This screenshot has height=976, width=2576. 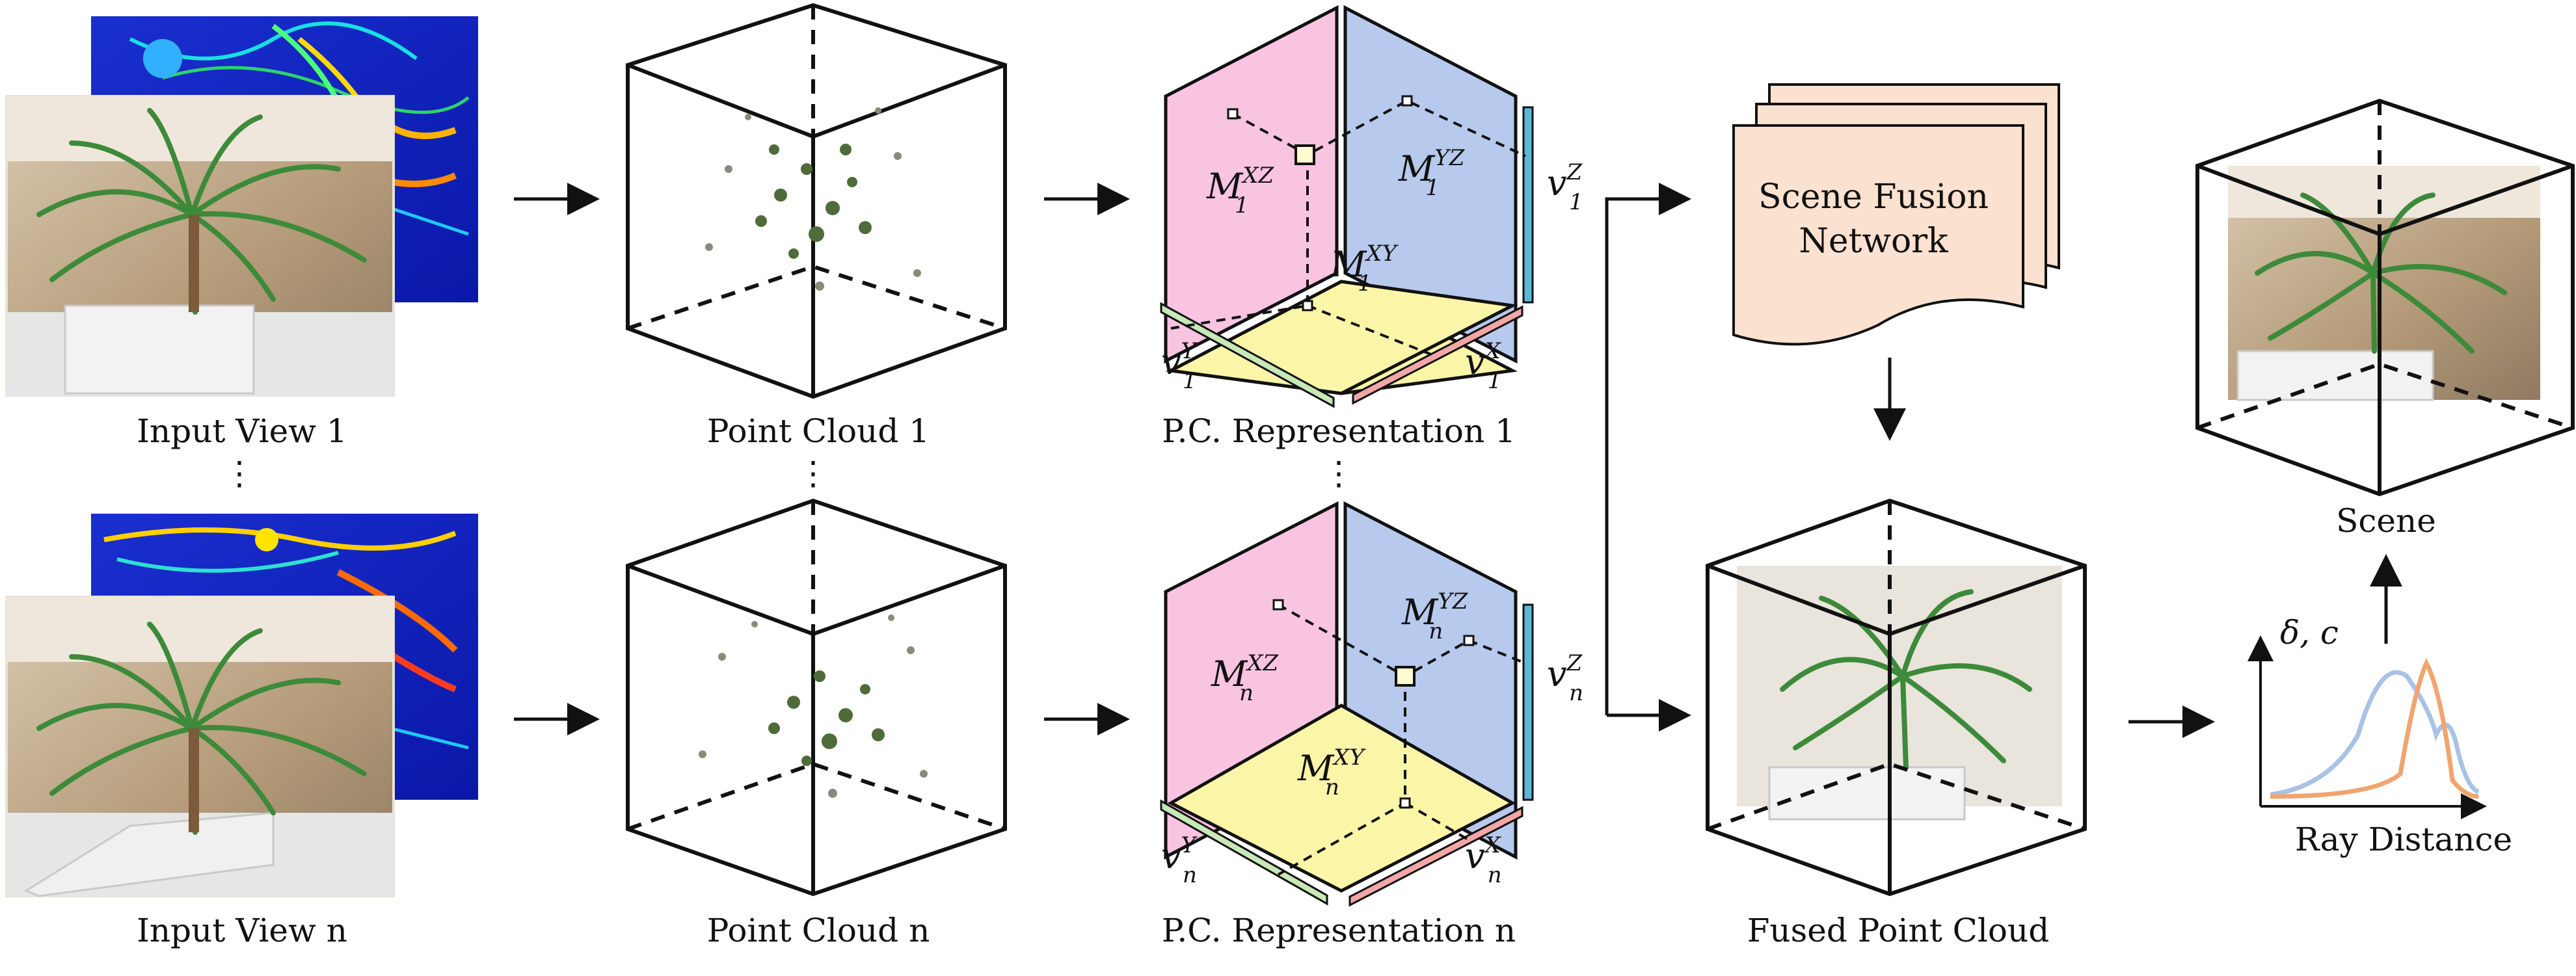 I want to click on point-cloud-1-cube, so click(x=816, y=201).